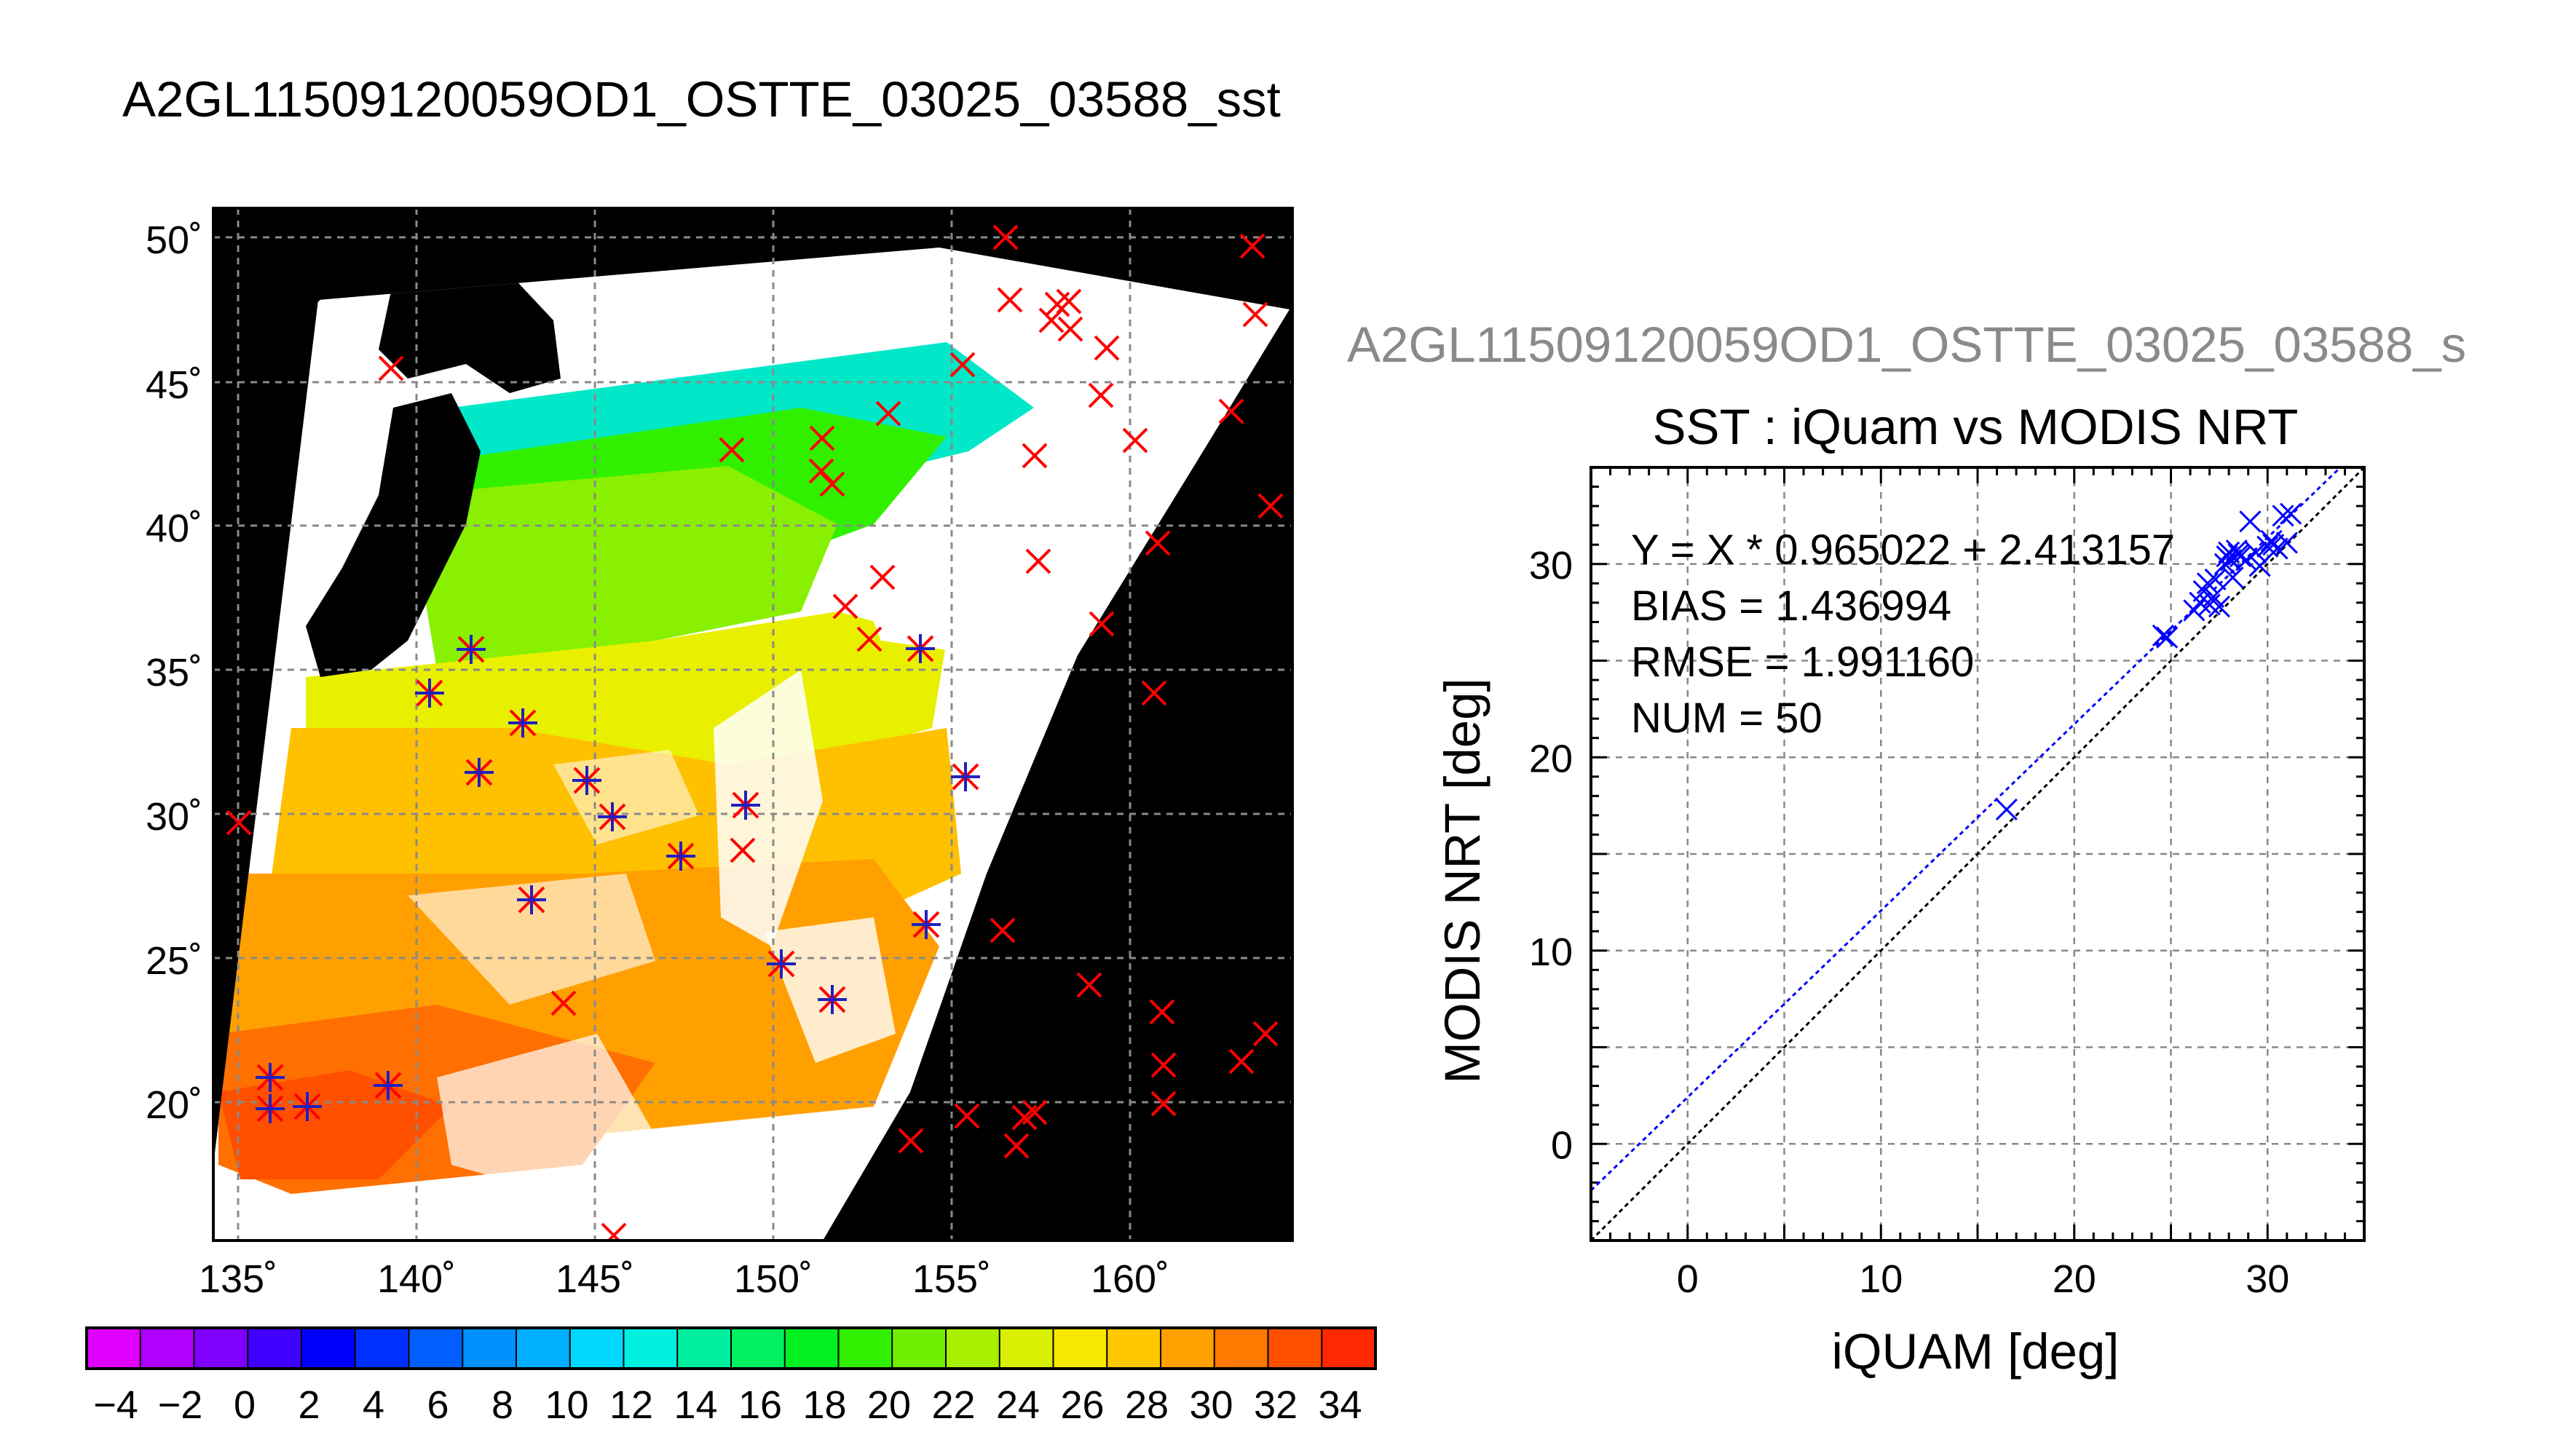 This screenshot has width=2555, height=1456. I want to click on y-tick-label: 30, so click(1551, 565).